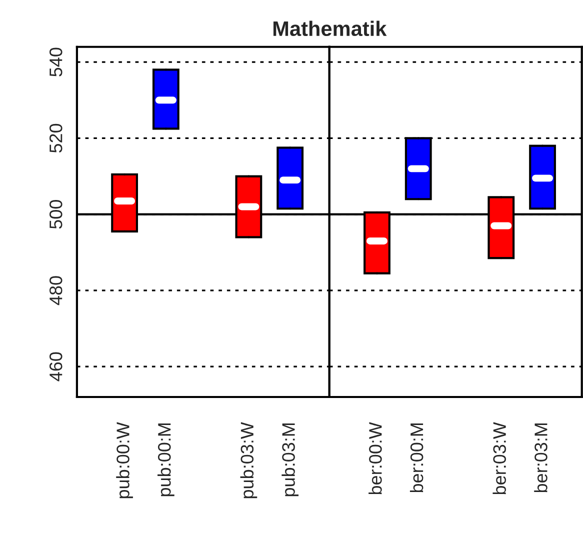 The image size is (583, 558). I want to click on y-tick-label: 520, so click(55, 138).